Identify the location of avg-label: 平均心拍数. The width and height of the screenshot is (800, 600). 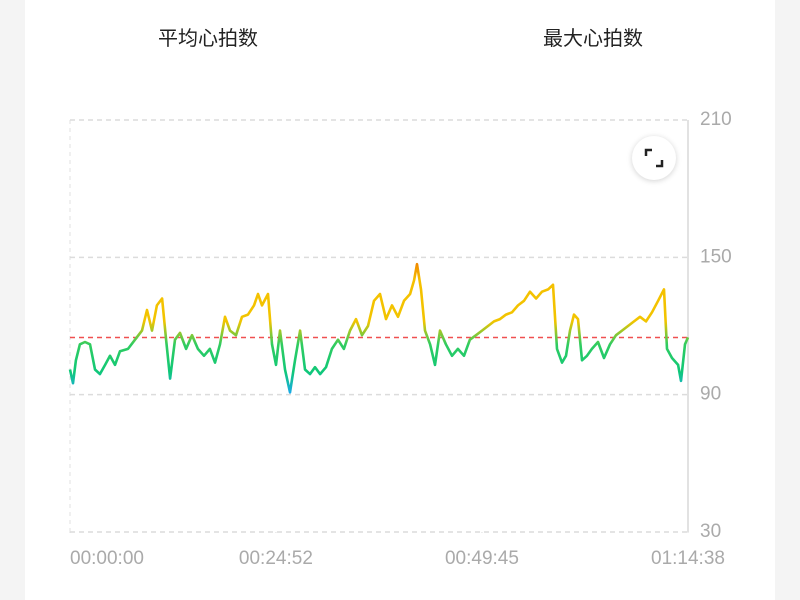
(208, 39).